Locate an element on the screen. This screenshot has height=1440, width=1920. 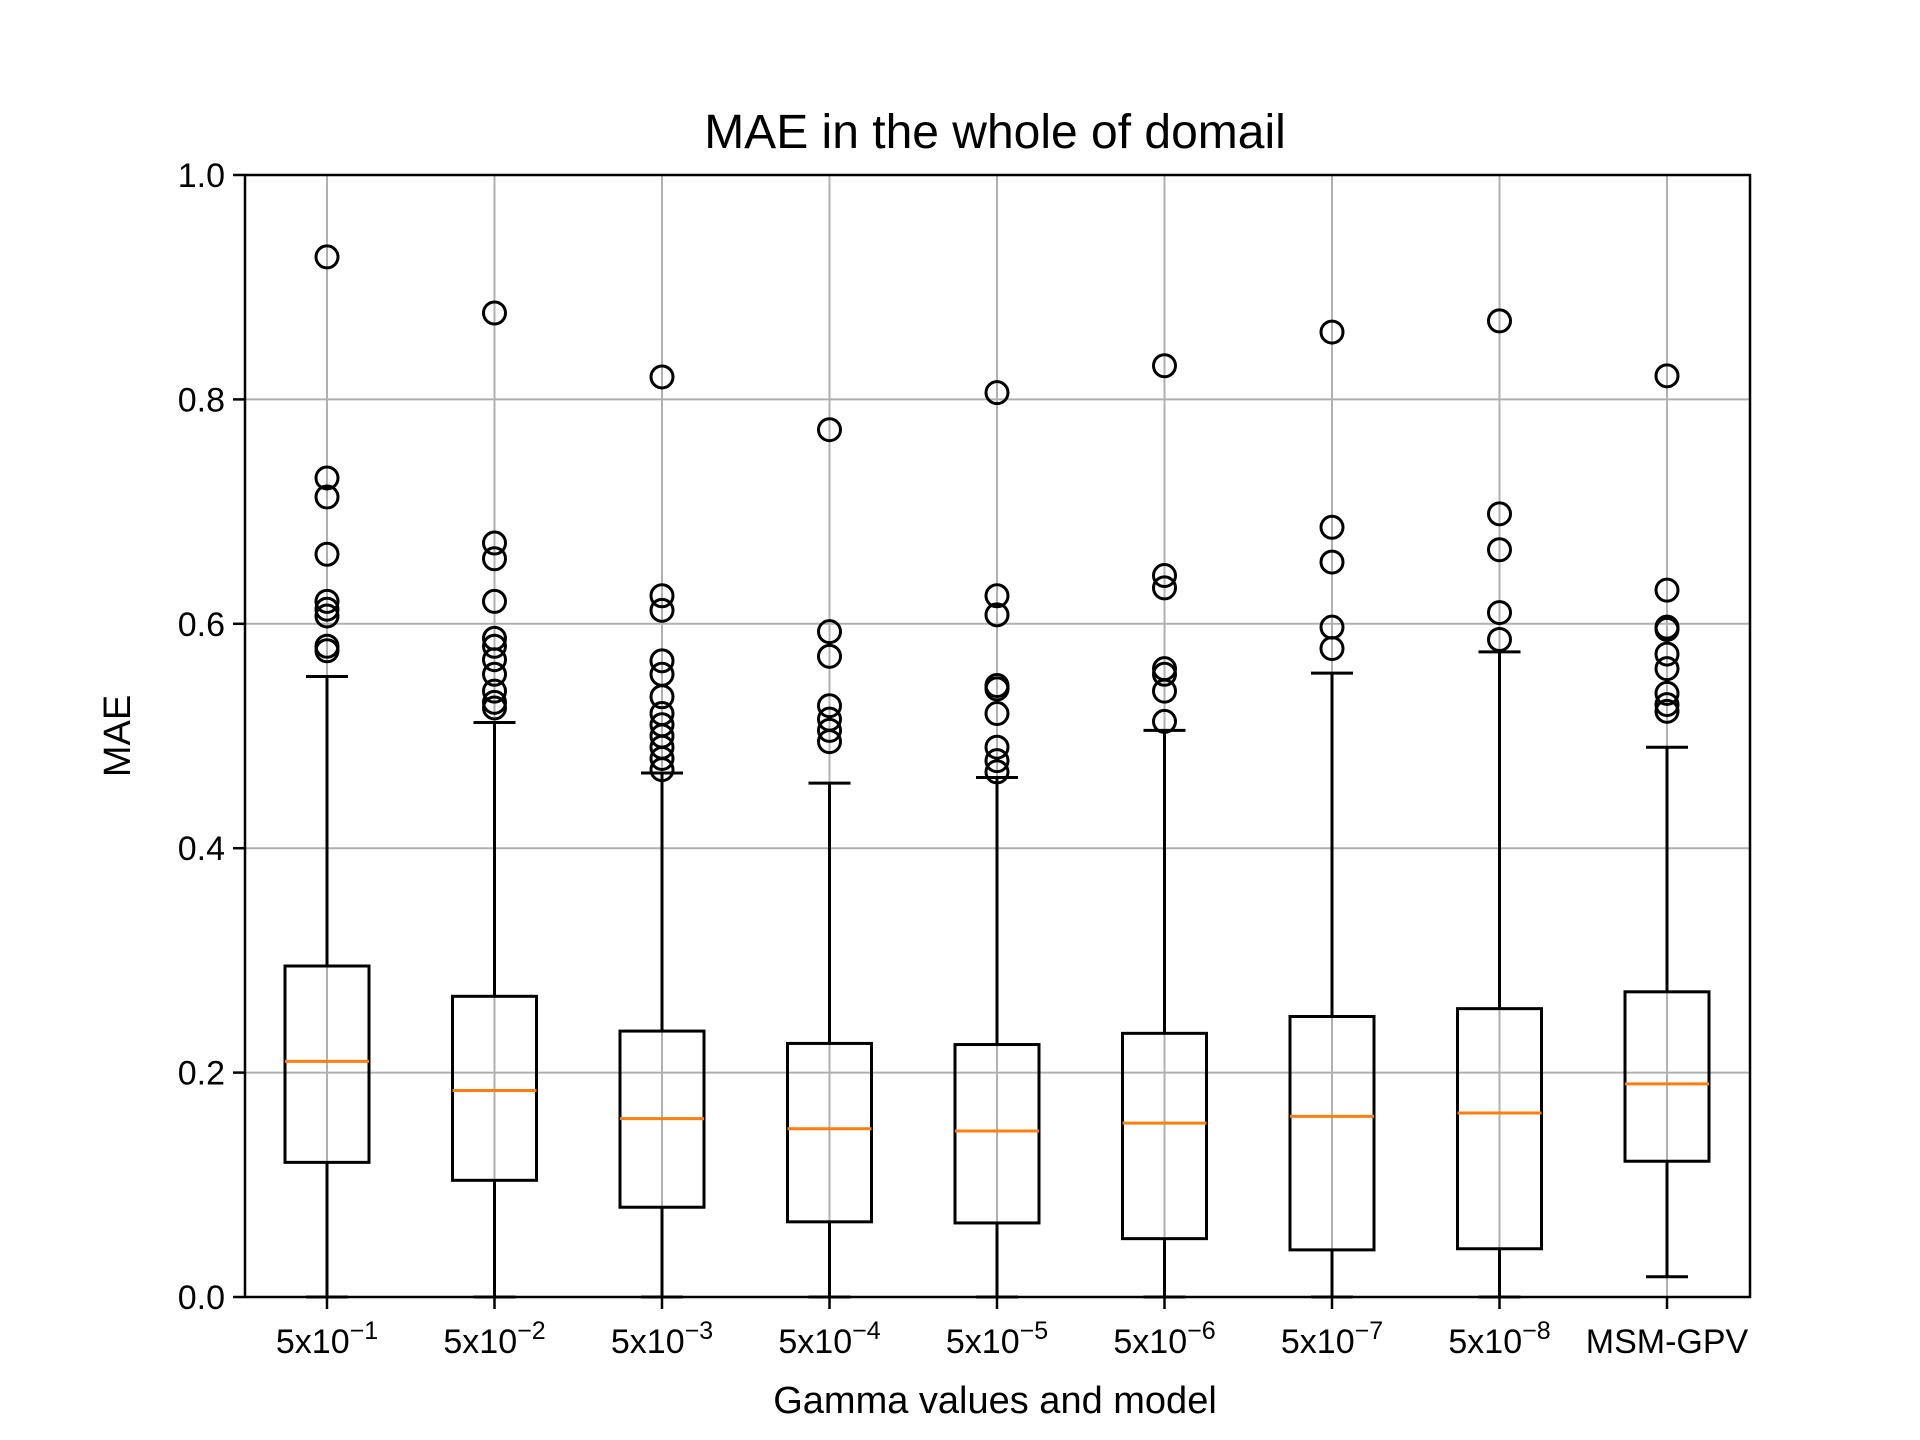
x-tick-label-exponent: −5 is located at coordinates (1034, 1331).